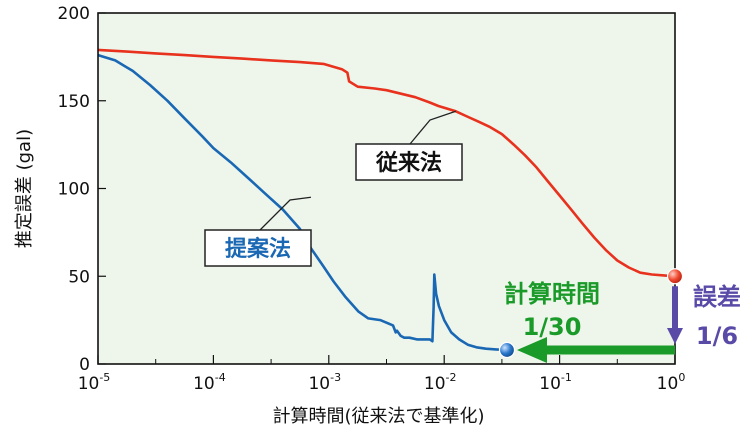  I want to click on x-tick-label: 10⁻², so click(440, 382).